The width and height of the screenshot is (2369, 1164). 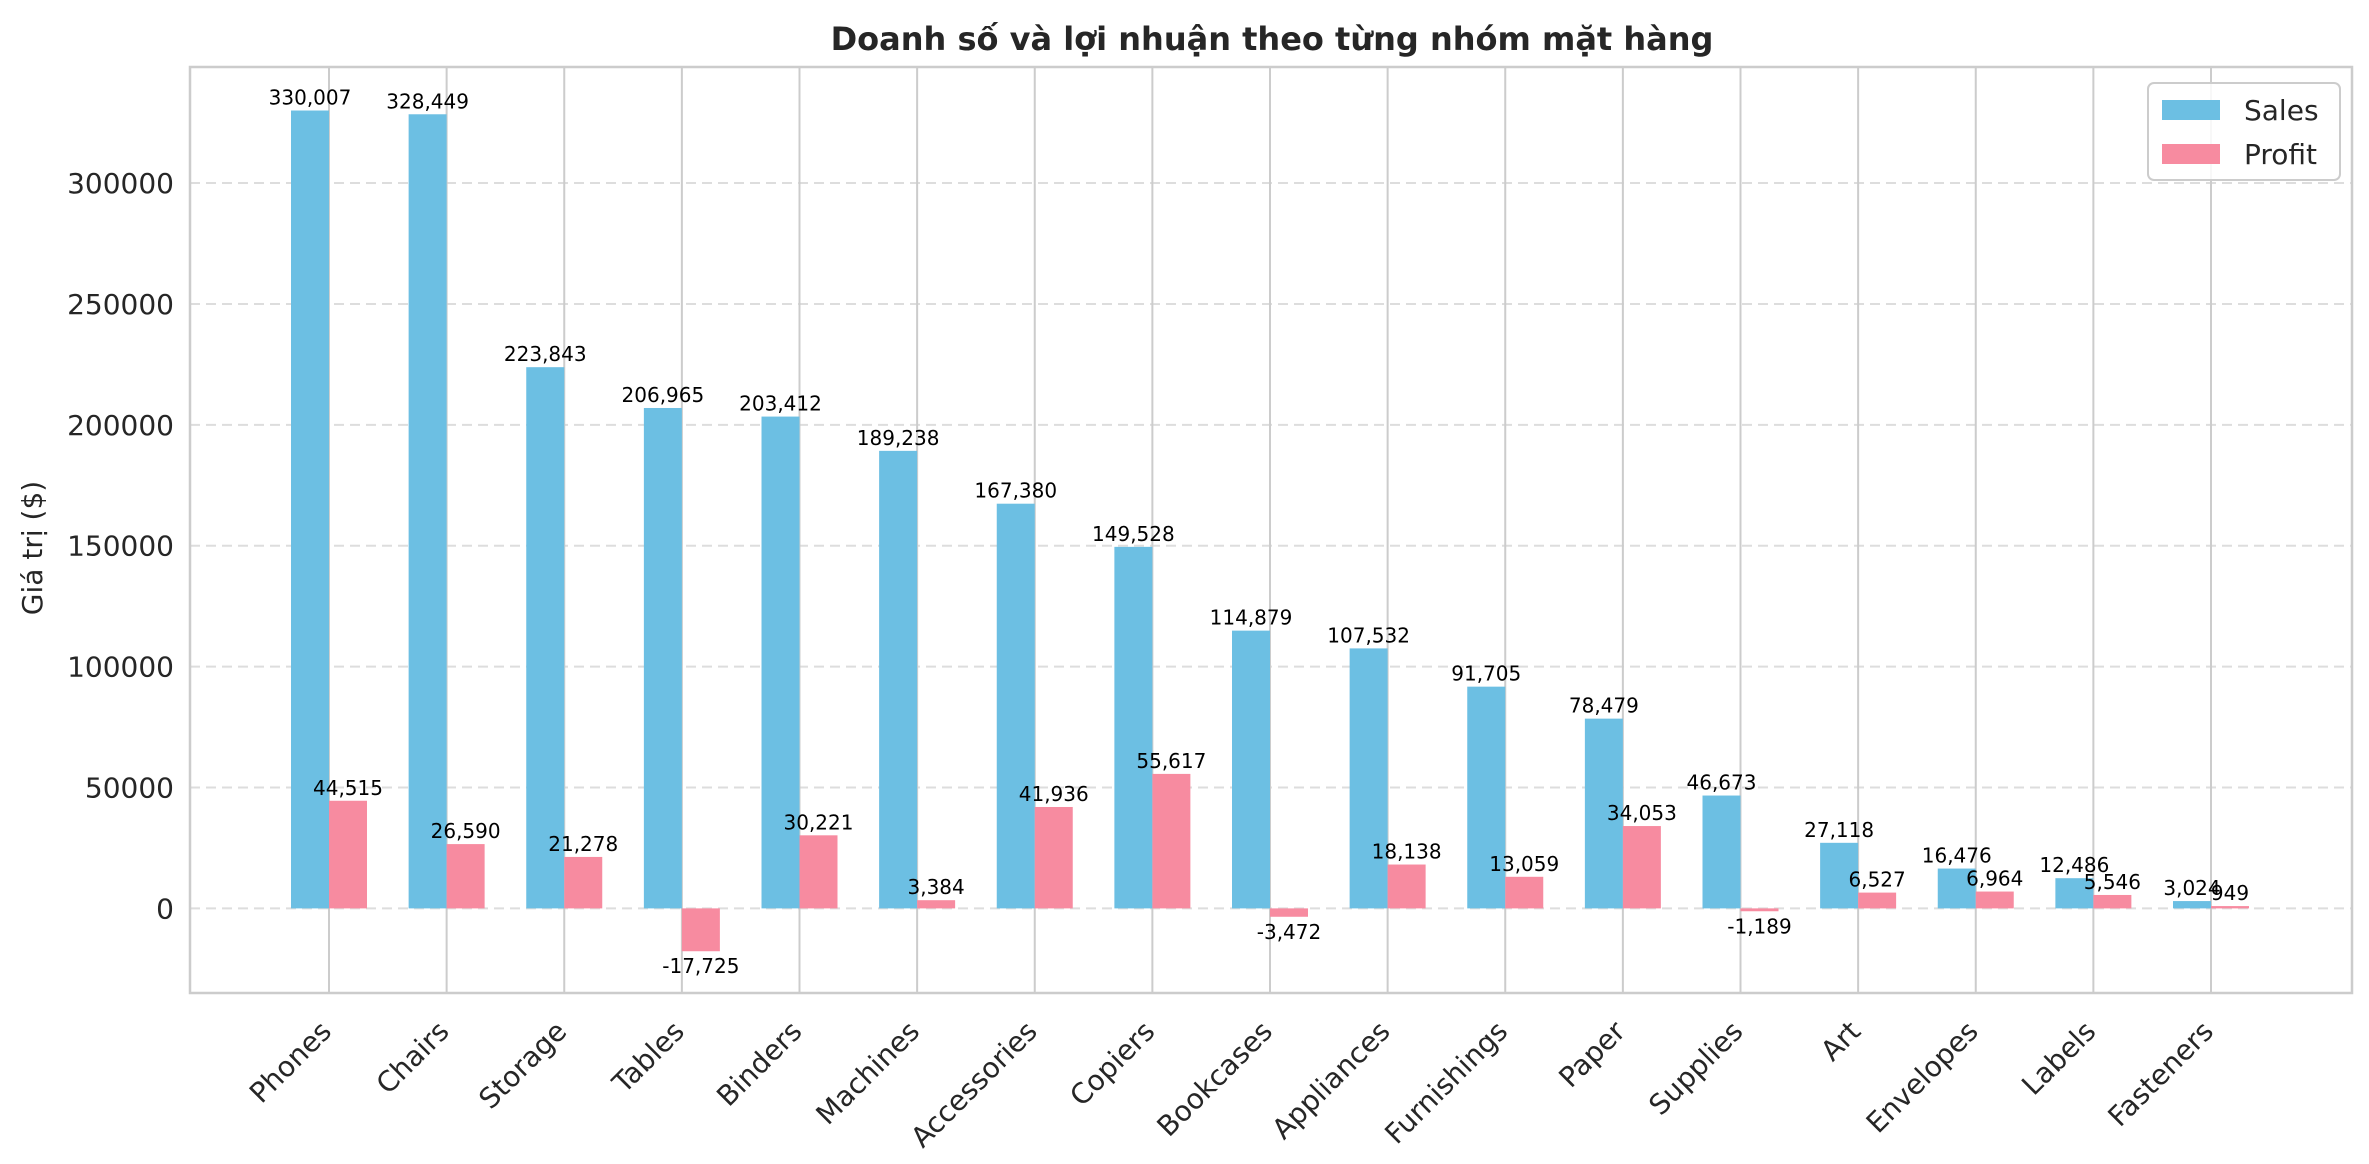 What do you see at coordinates (545, 354) in the screenshot?
I see `sales-value-label: 223,843` at bounding box center [545, 354].